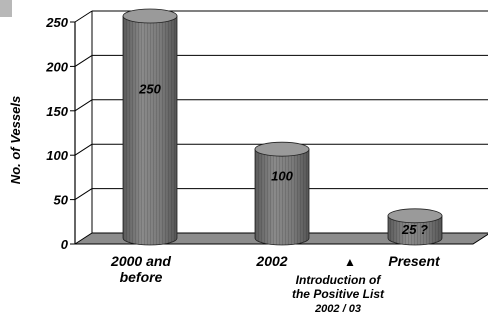 This screenshot has width=488, height=325. I want to click on y-tick-label: 0, so click(65, 244).